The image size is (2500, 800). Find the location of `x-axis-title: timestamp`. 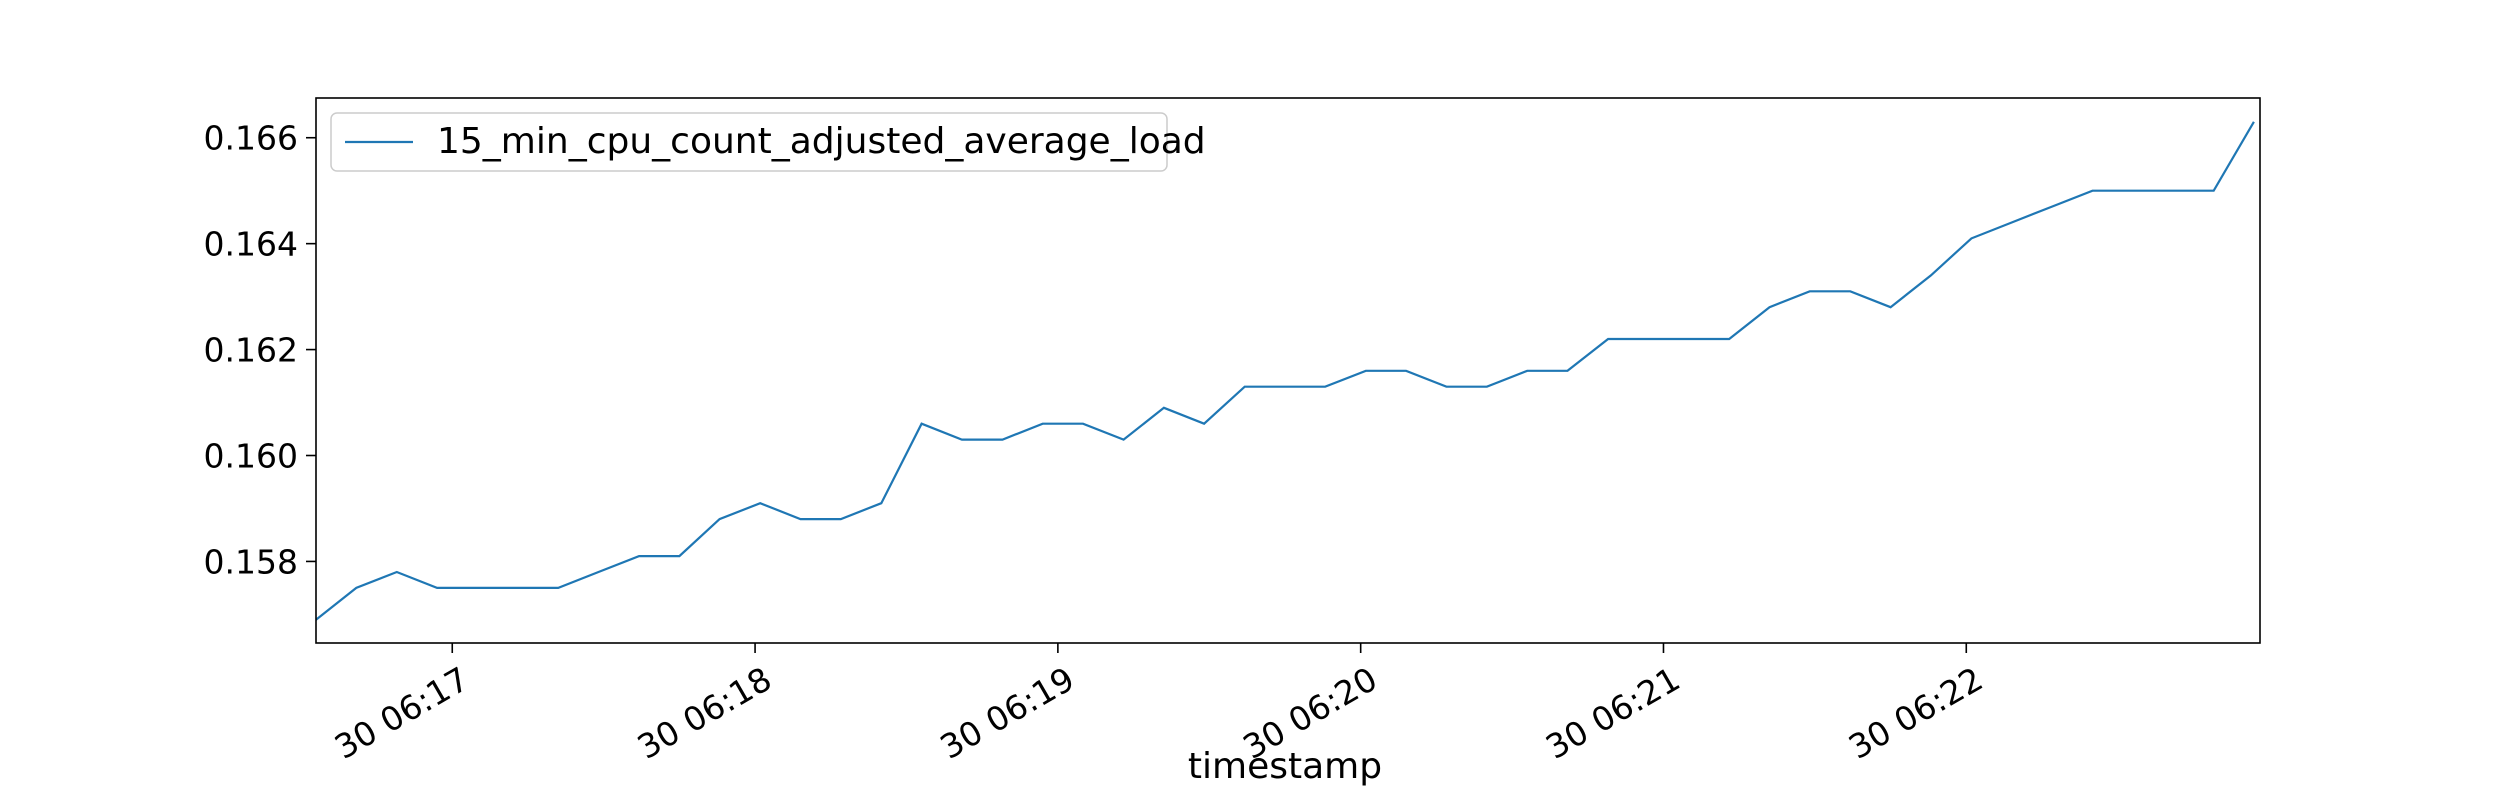

x-axis-title: timestamp is located at coordinates (1285, 766).